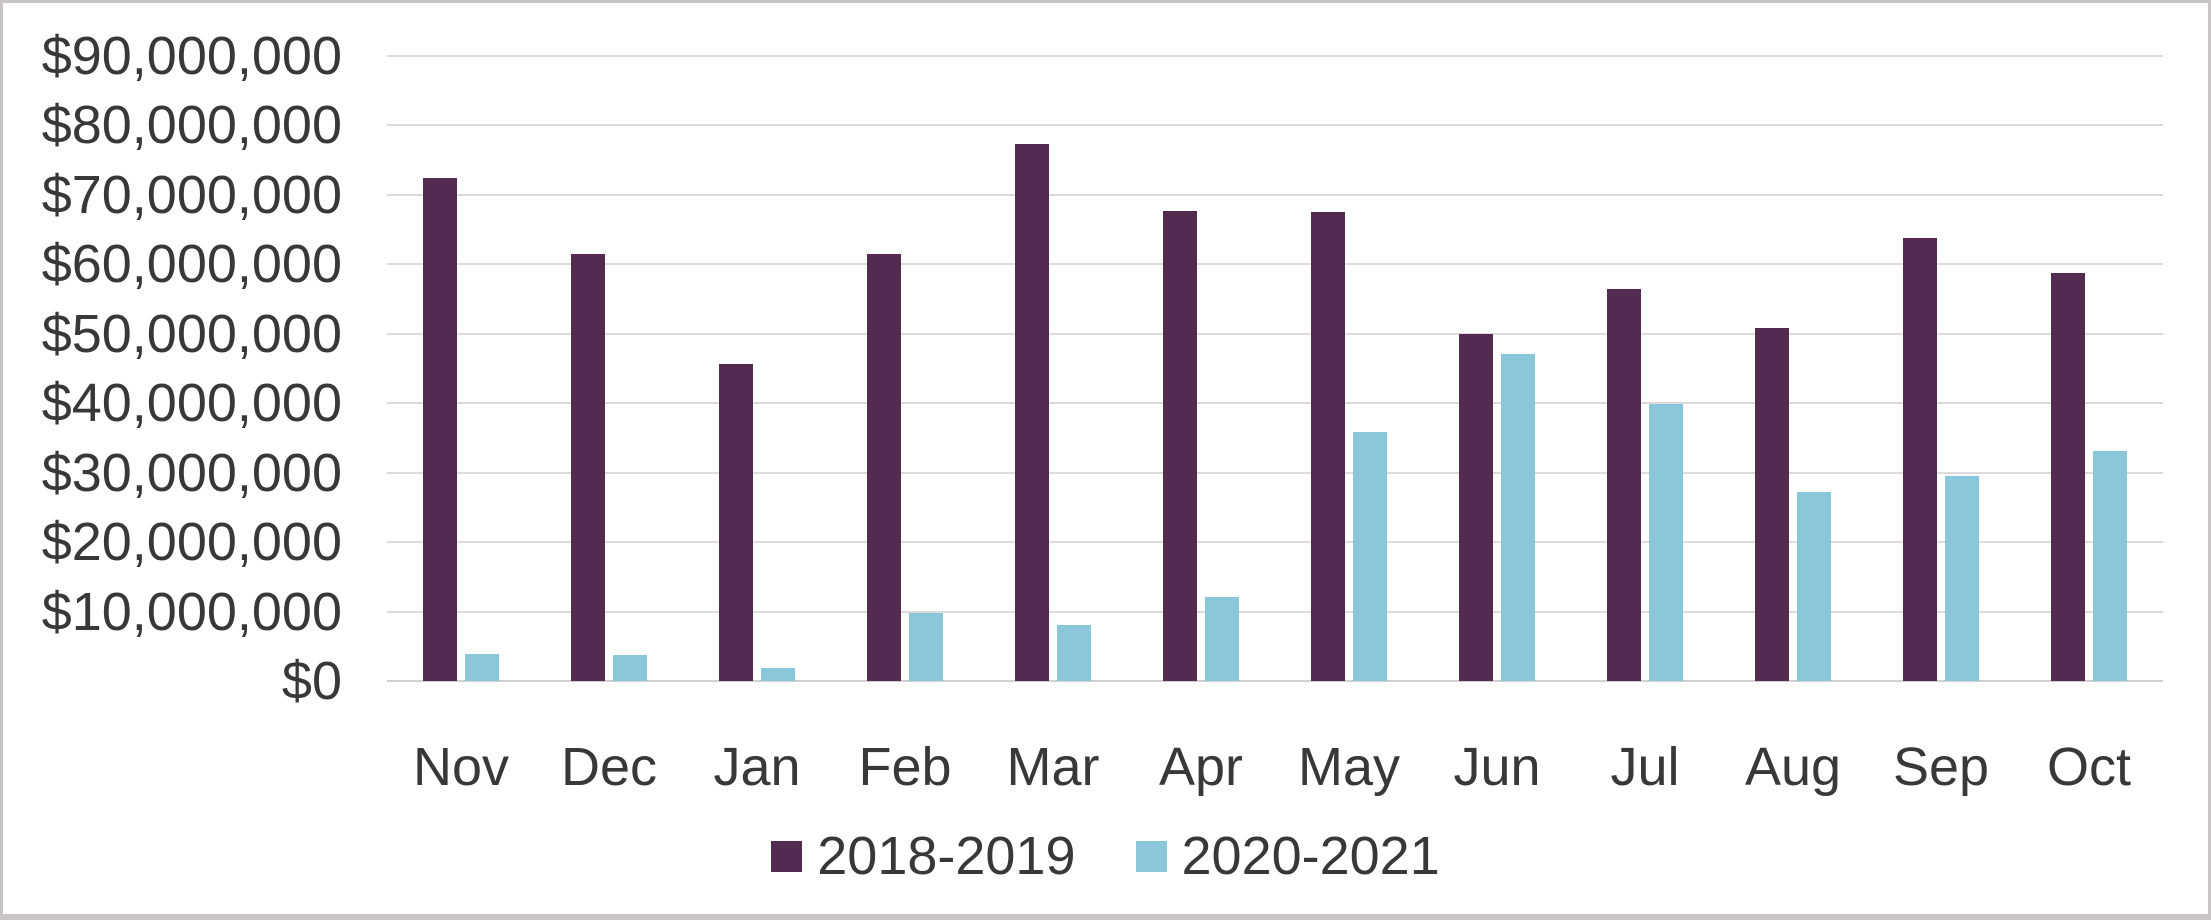 The width and height of the screenshot is (2211, 920). Describe the element at coordinates (1348, 767) in the screenshot. I see `x-axis-label-may: May` at that location.